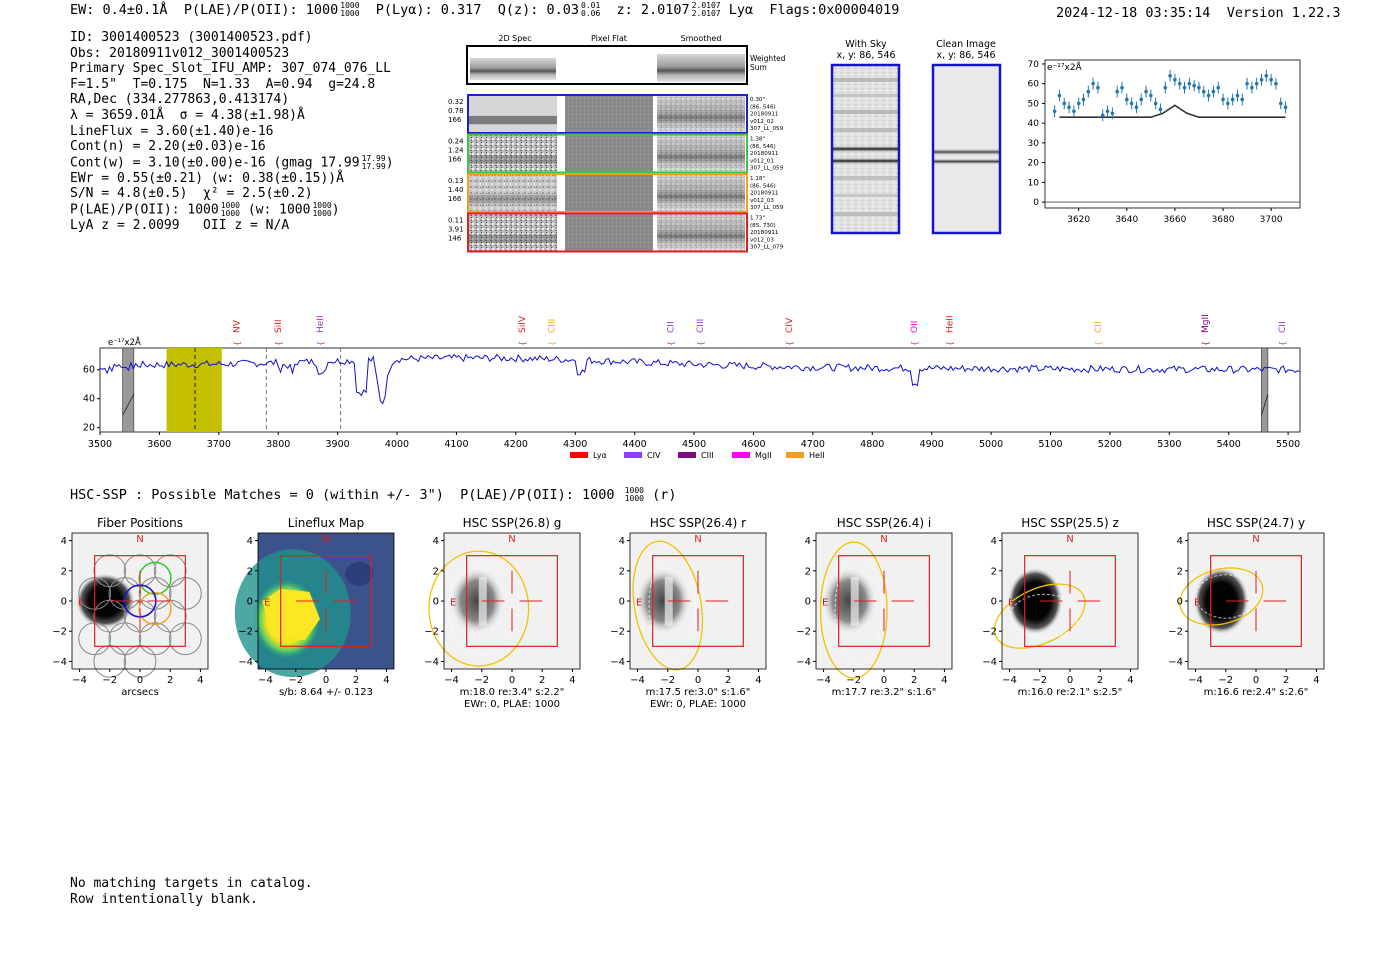 The height and width of the screenshot is (953, 1400). Describe the element at coordinates (267, 603) in the screenshot. I see `hsc-east-label: E` at that location.